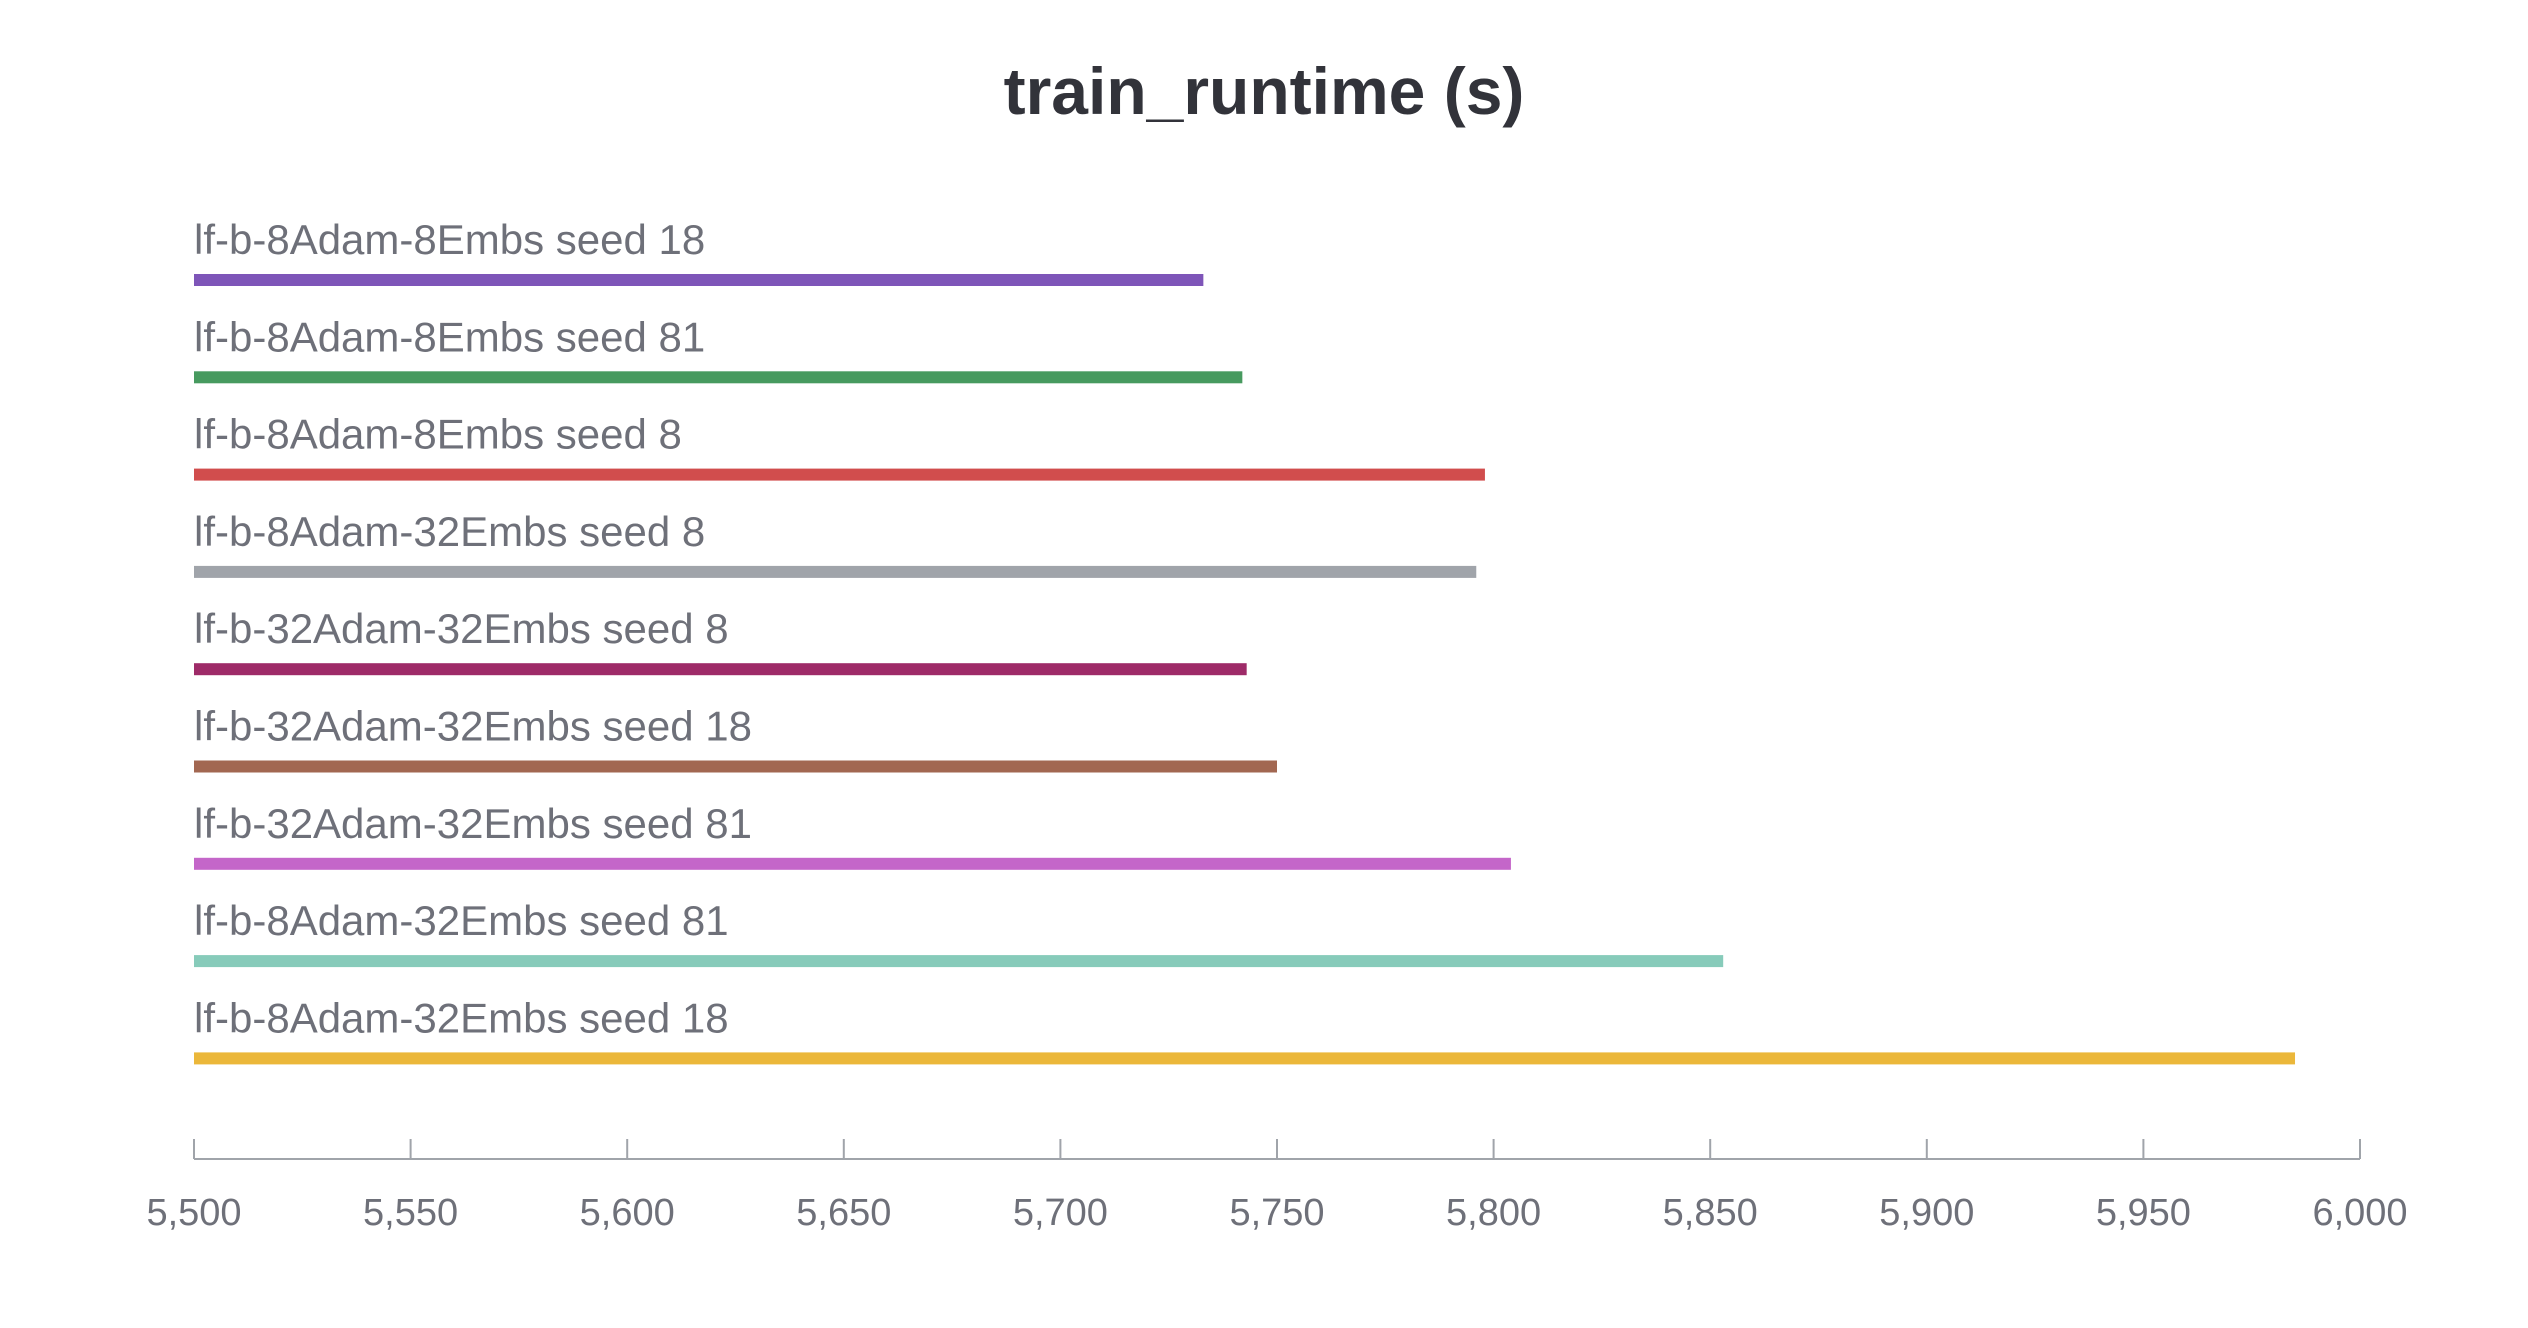  I want to click on x-tick-label: 5,800, so click(1493, 1213).